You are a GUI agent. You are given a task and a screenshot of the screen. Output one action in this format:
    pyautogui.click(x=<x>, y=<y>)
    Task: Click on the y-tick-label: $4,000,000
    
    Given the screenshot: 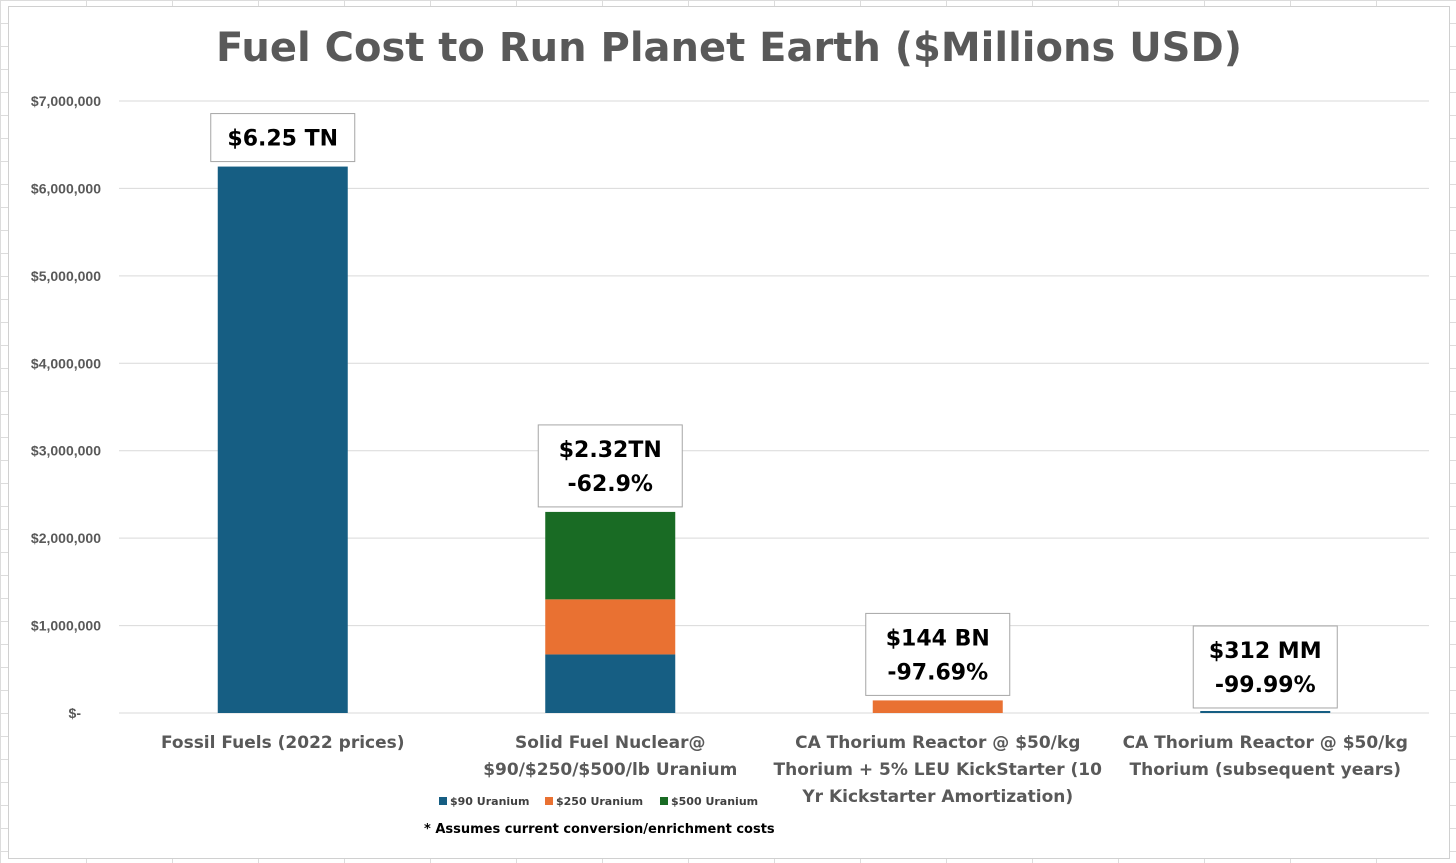 What is the action you would take?
    pyautogui.click(x=66, y=363)
    